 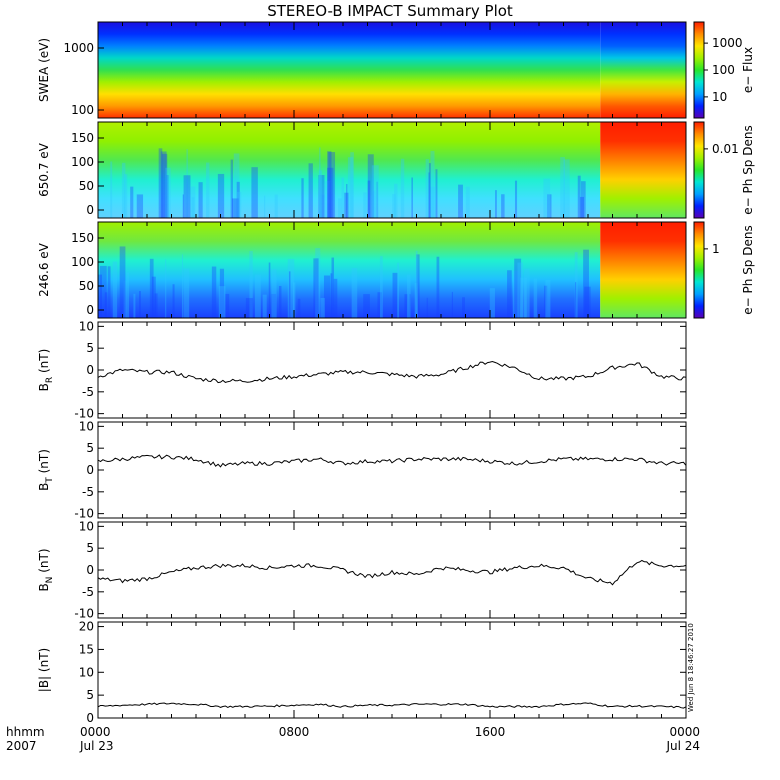 I want to click on x-date-label: Jul 24, so click(x=682, y=746).